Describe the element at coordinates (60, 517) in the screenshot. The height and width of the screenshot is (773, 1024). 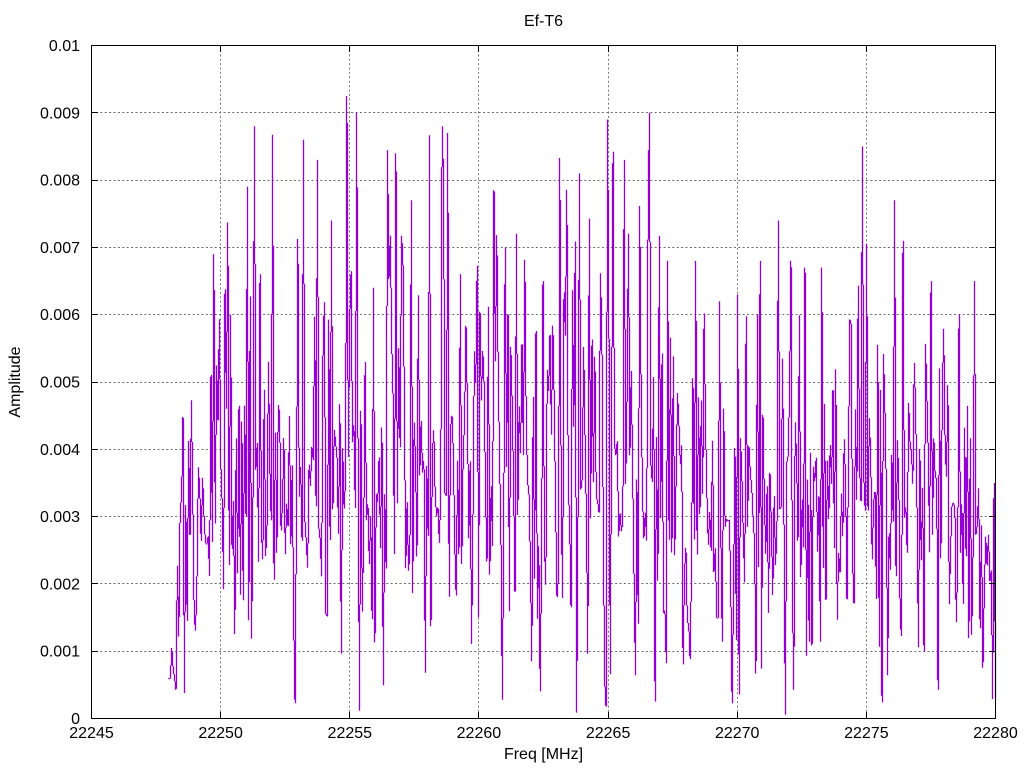
I see `svg-text: 0.003` at that location.